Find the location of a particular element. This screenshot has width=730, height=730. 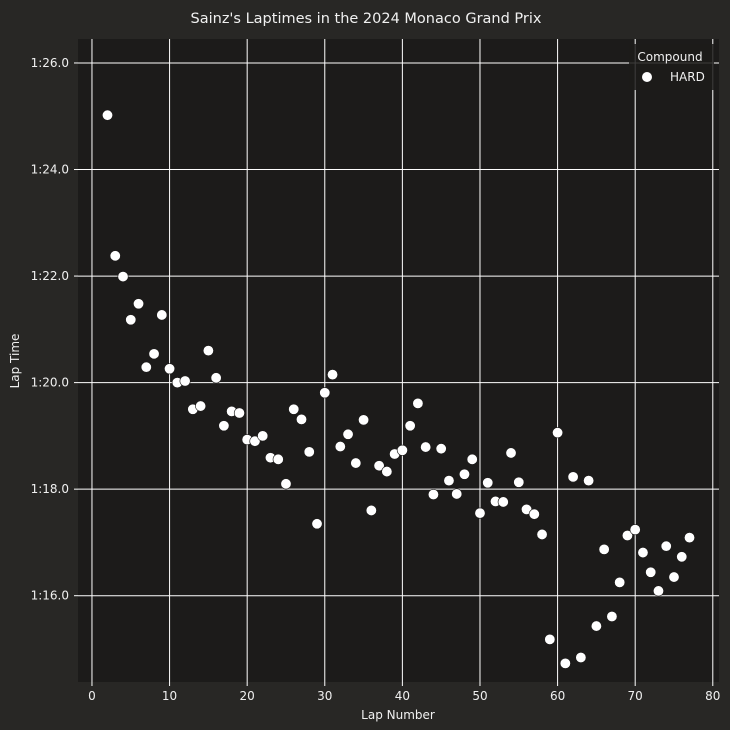

x-tick-label: 0 is located at coordinates (92, 696).